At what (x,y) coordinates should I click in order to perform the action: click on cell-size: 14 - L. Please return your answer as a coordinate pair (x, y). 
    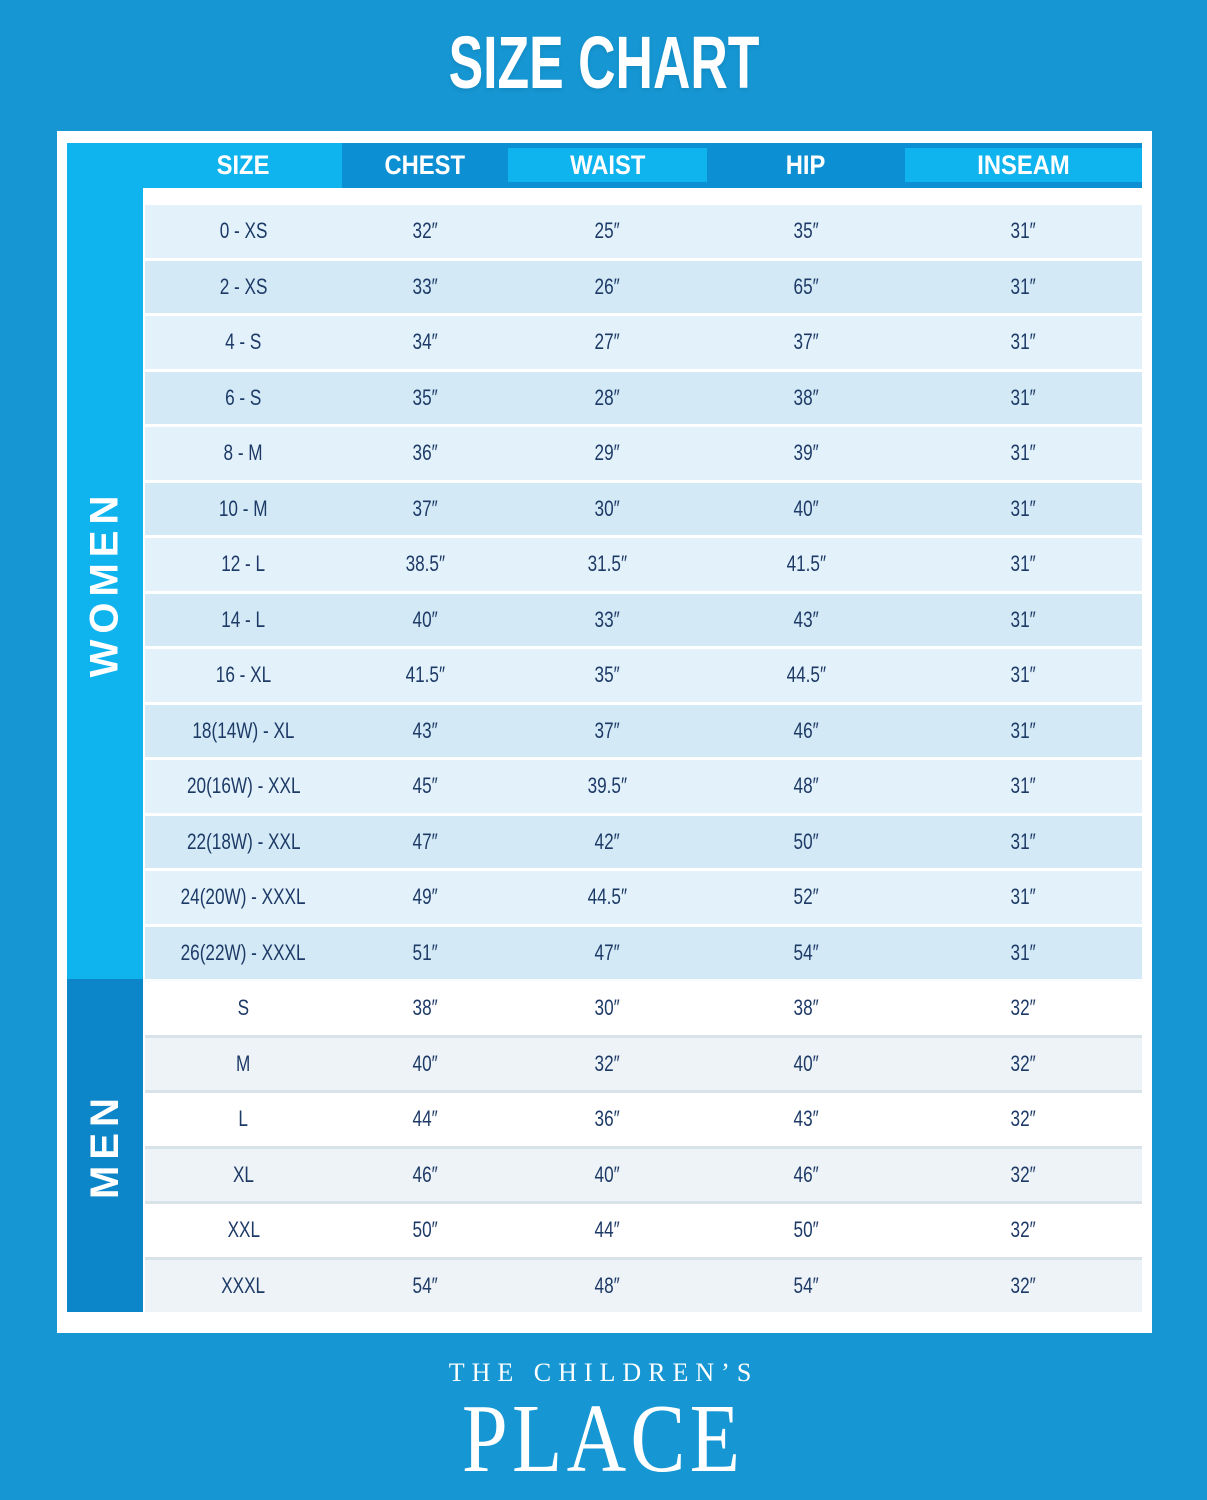
    Looking at the image, I should click on (243, 619).